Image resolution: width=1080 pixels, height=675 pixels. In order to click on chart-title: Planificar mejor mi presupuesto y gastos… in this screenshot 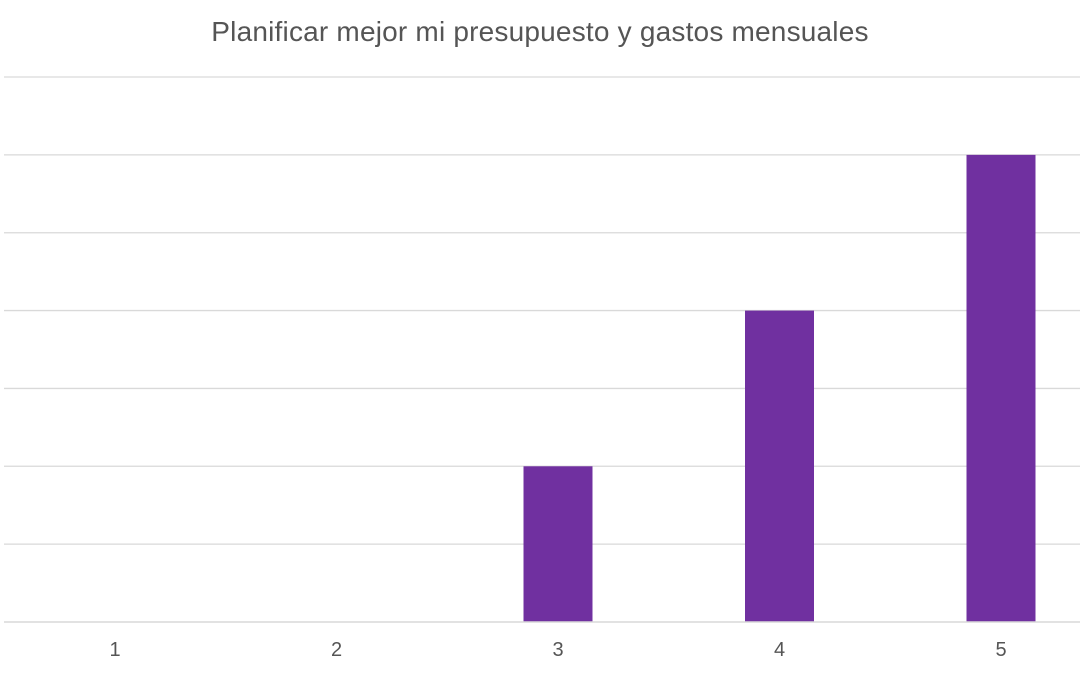, I will do `click(540, 31)`.